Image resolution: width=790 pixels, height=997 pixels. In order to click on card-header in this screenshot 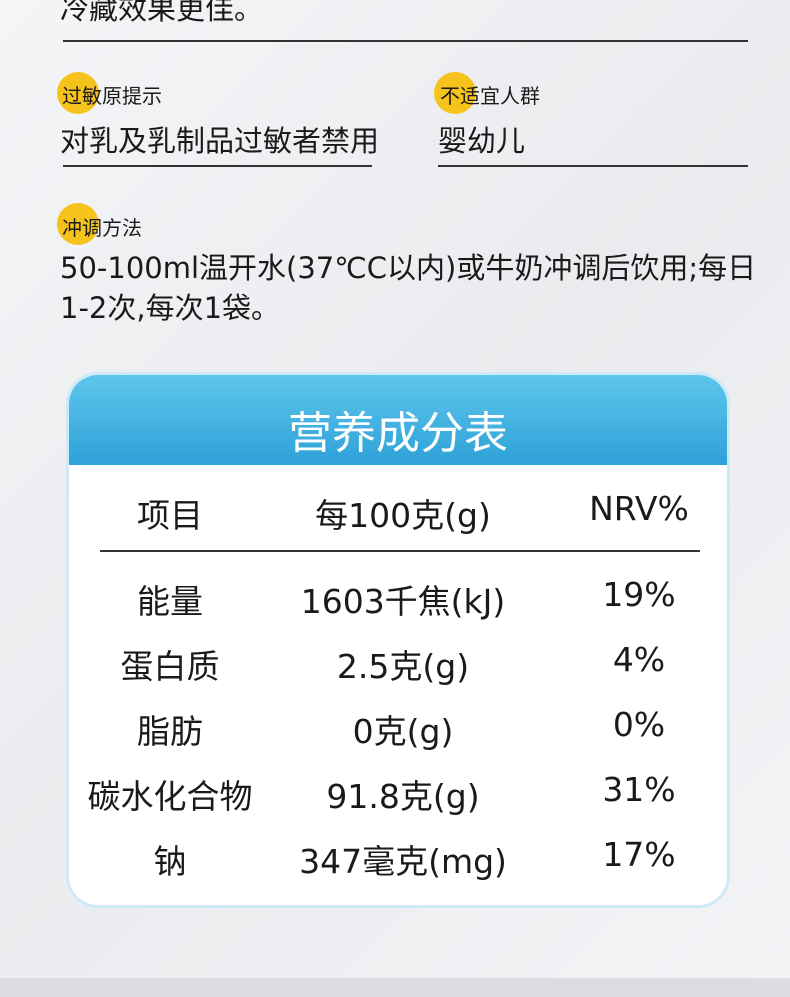, I will do `click(398, 420)`.